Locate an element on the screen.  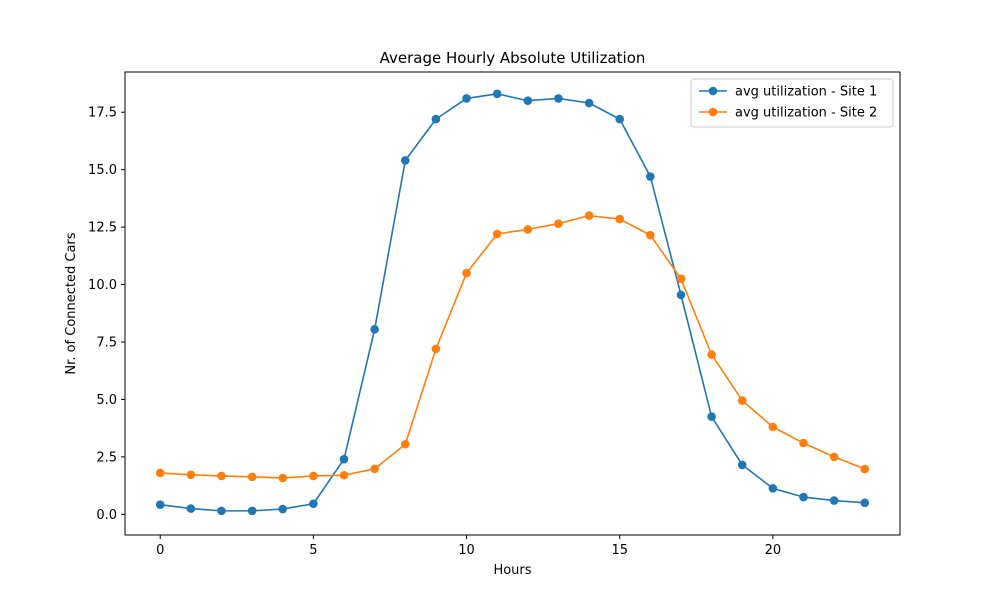
x-axis-label: Hours is located at coordinates (512, 570).